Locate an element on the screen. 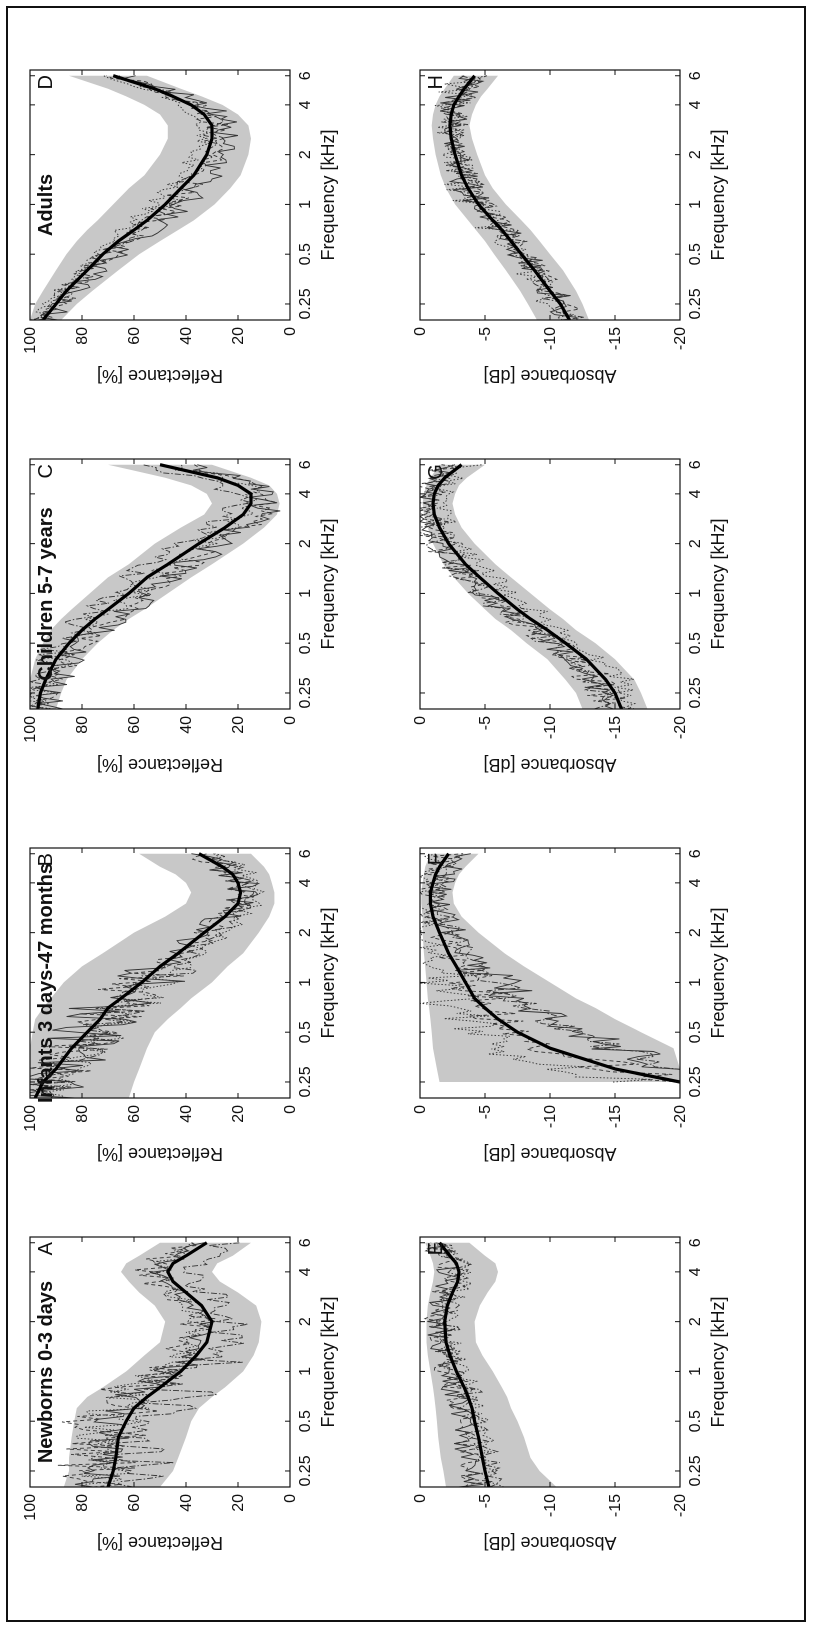 The image size is (814, 1630). panel-letter: C is located at coordinates (46, 471).